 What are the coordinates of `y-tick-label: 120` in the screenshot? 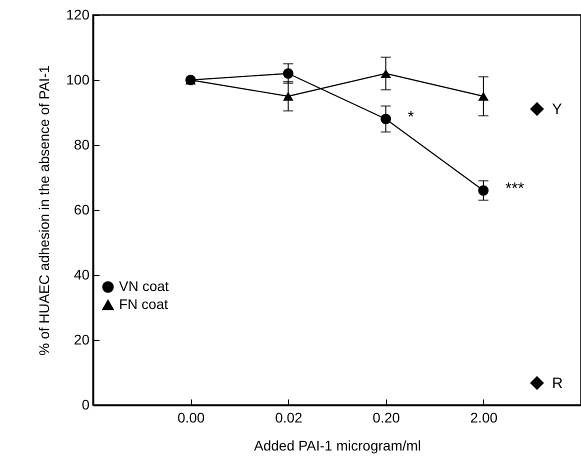 It's located at (78, 14).